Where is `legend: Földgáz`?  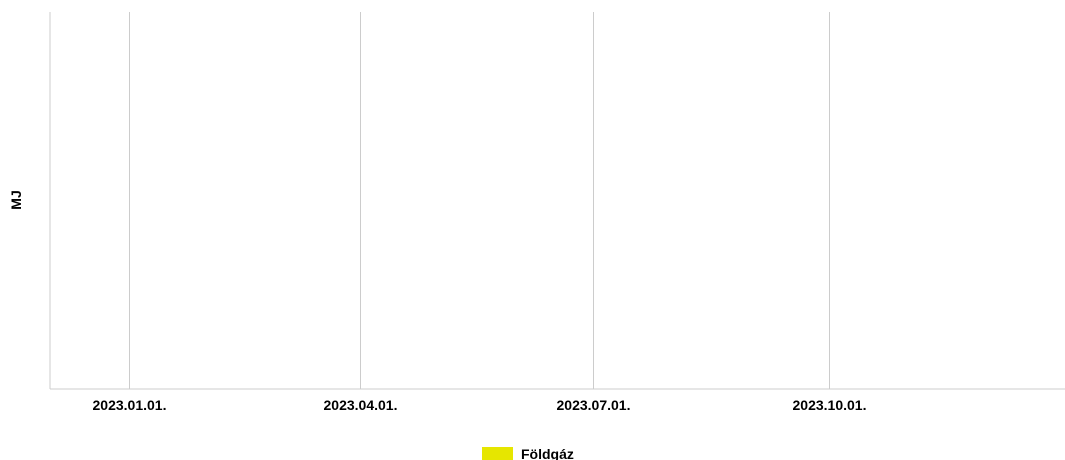 legend: Földgáz is located at coordinates (528, 453).